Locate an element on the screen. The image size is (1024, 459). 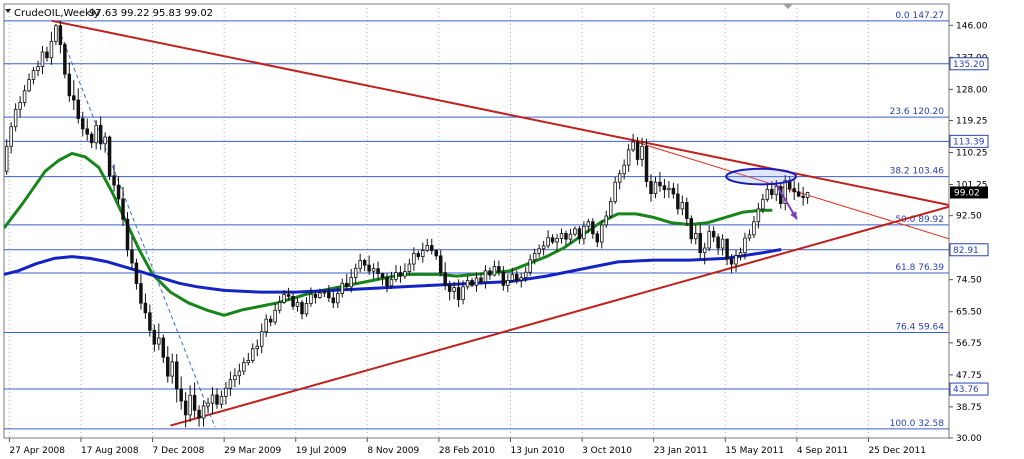
fib-level-label: 0.0 147.27 is located at coordinates (919, 16).